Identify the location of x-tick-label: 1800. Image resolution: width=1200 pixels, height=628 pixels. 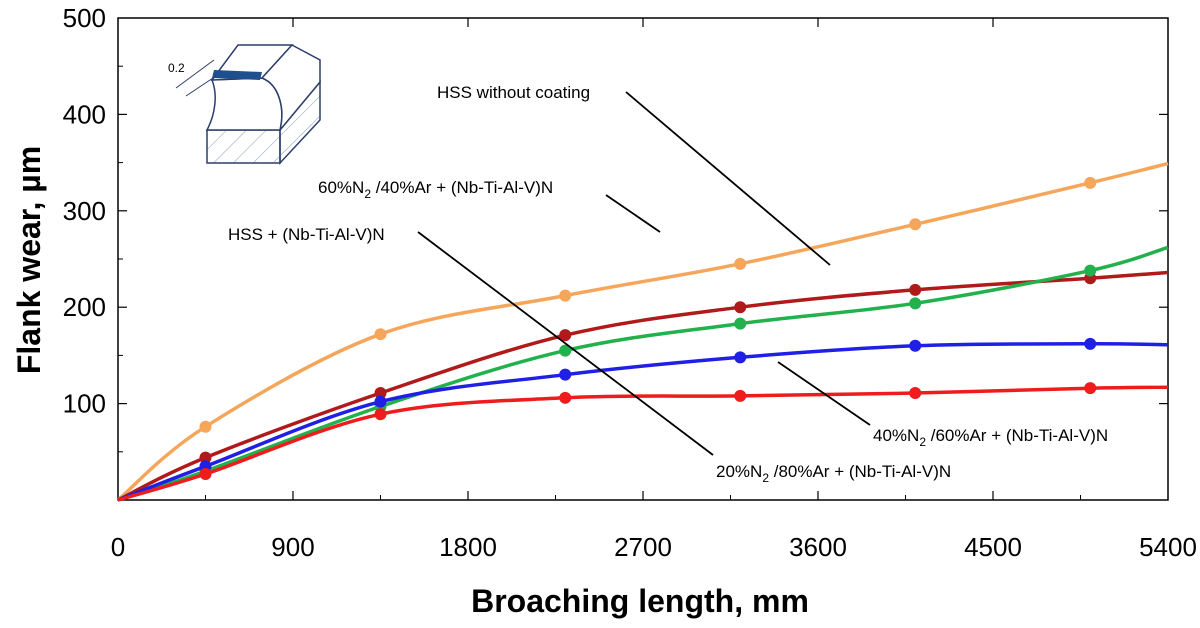
(468, 547).